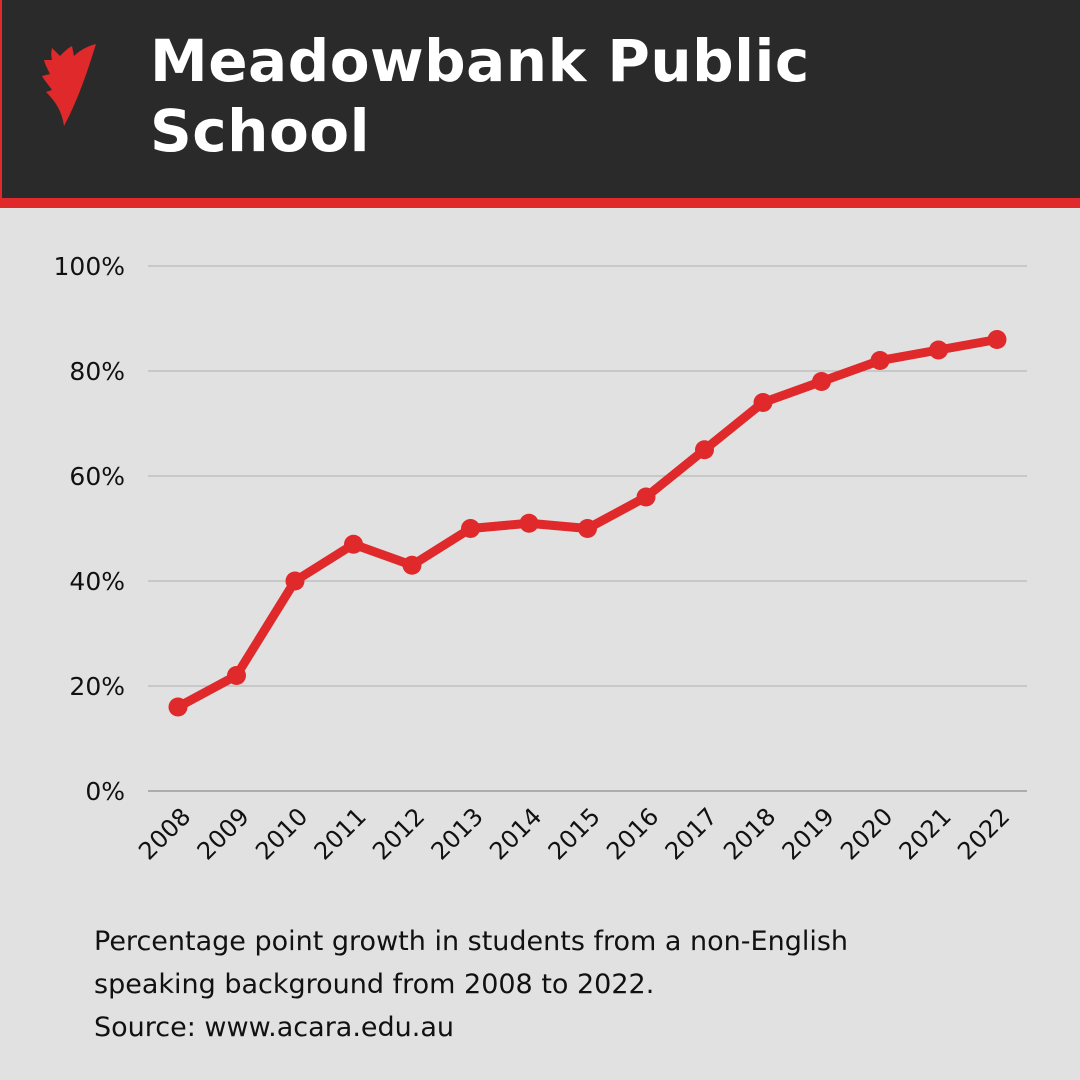  I want to click on title-line-2: School, so click(260, 131).